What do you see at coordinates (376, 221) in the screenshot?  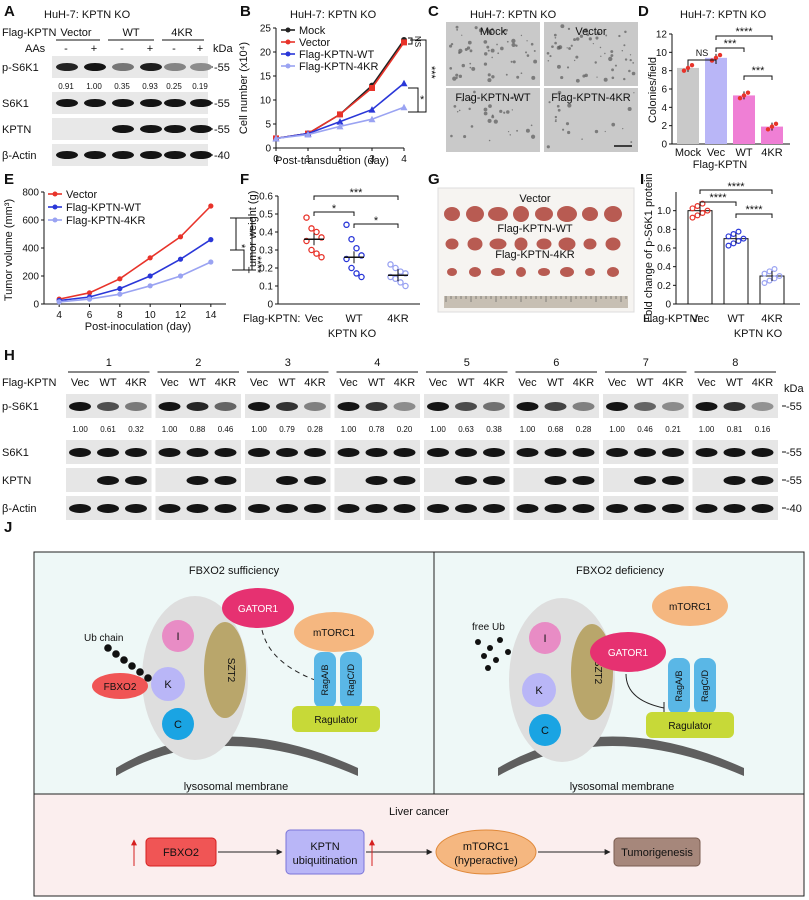 I see `f-sig-3: *` at bounding box center [376, 221].